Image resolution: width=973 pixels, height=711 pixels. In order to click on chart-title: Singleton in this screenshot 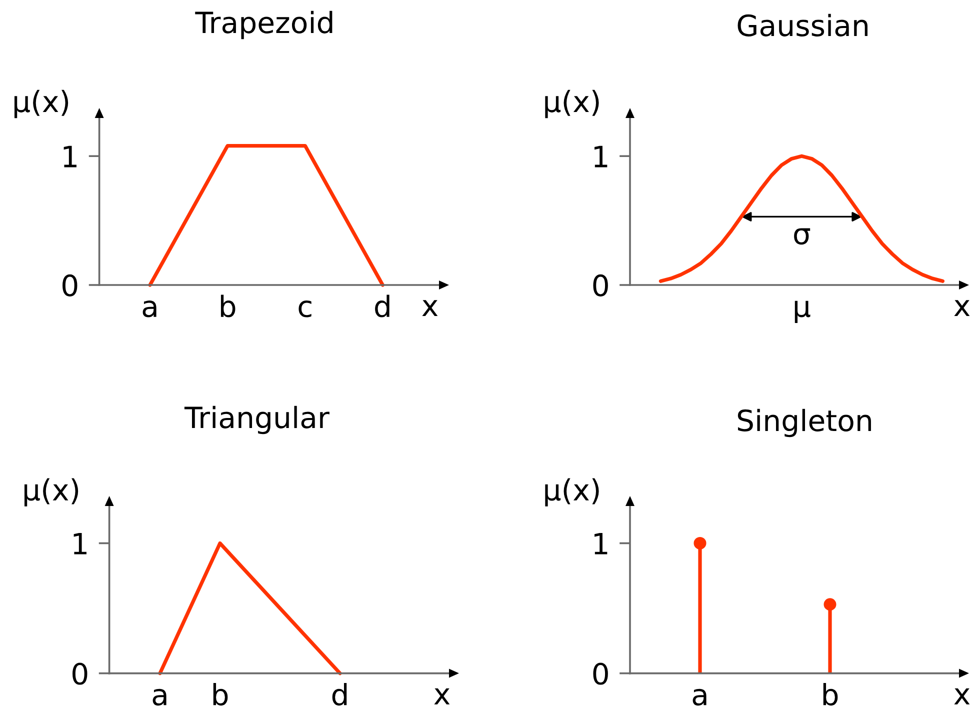, I will do `click(804, 423)`.